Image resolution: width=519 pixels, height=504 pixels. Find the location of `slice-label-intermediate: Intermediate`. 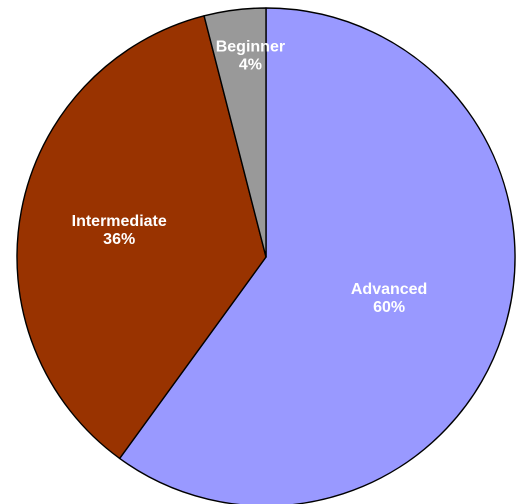

slice-label-intermediate: Intermediate is located at coordinates (119, 221).